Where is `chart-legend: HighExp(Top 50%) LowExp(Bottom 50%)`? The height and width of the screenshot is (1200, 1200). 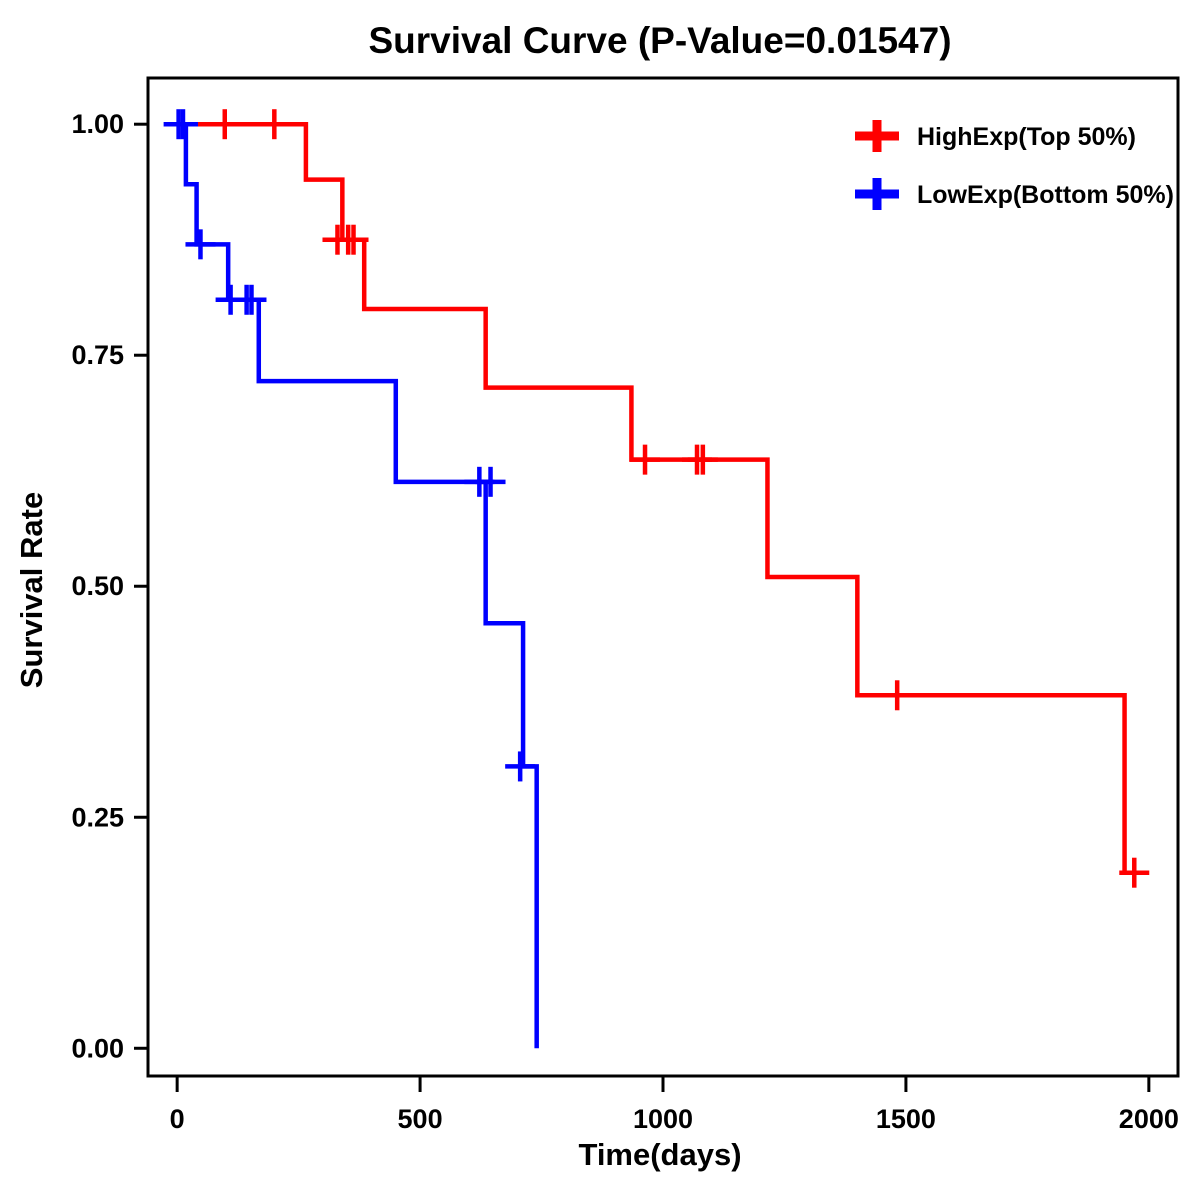 chart-legend: HighExp(Top 50%) LowExp(Bottom 50%) is located at coordinates (1014, 165).